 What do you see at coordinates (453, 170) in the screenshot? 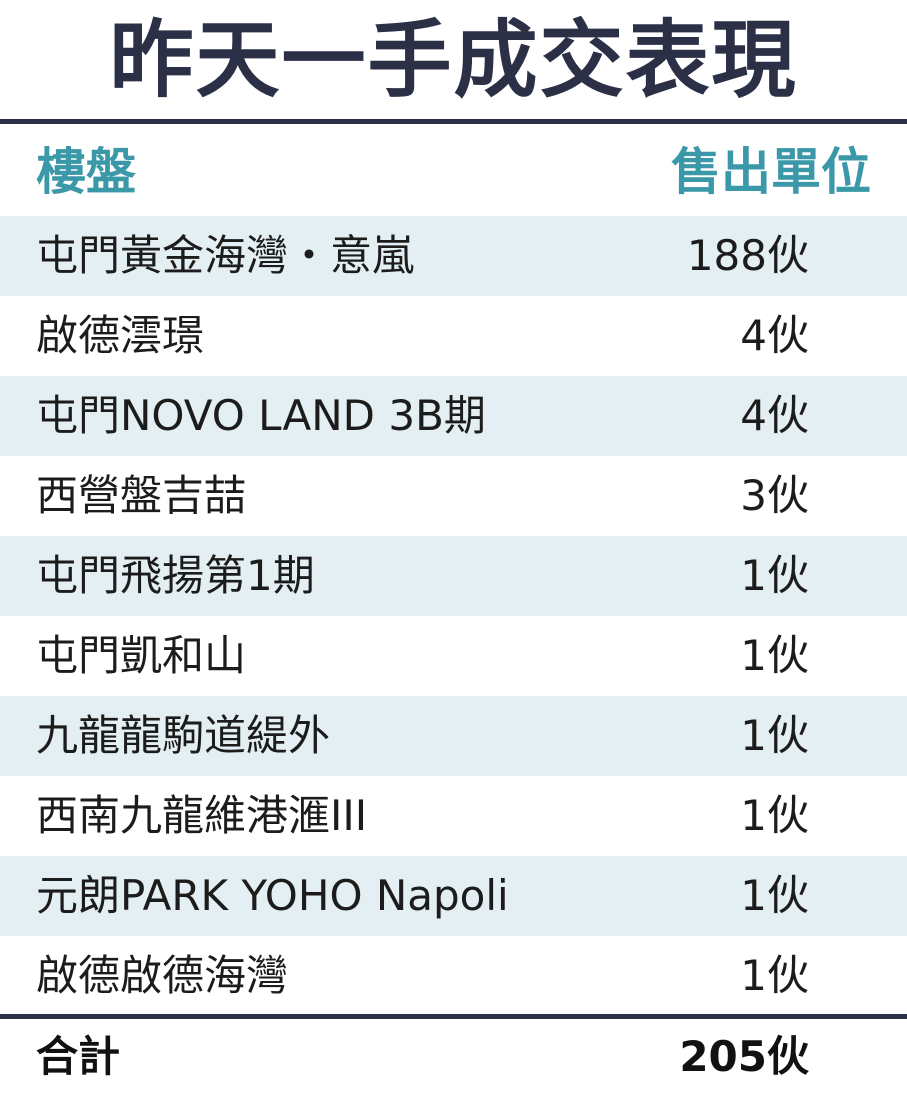
I see `table-header: 樓盤 售出單位` at bounding box center [453, 170].